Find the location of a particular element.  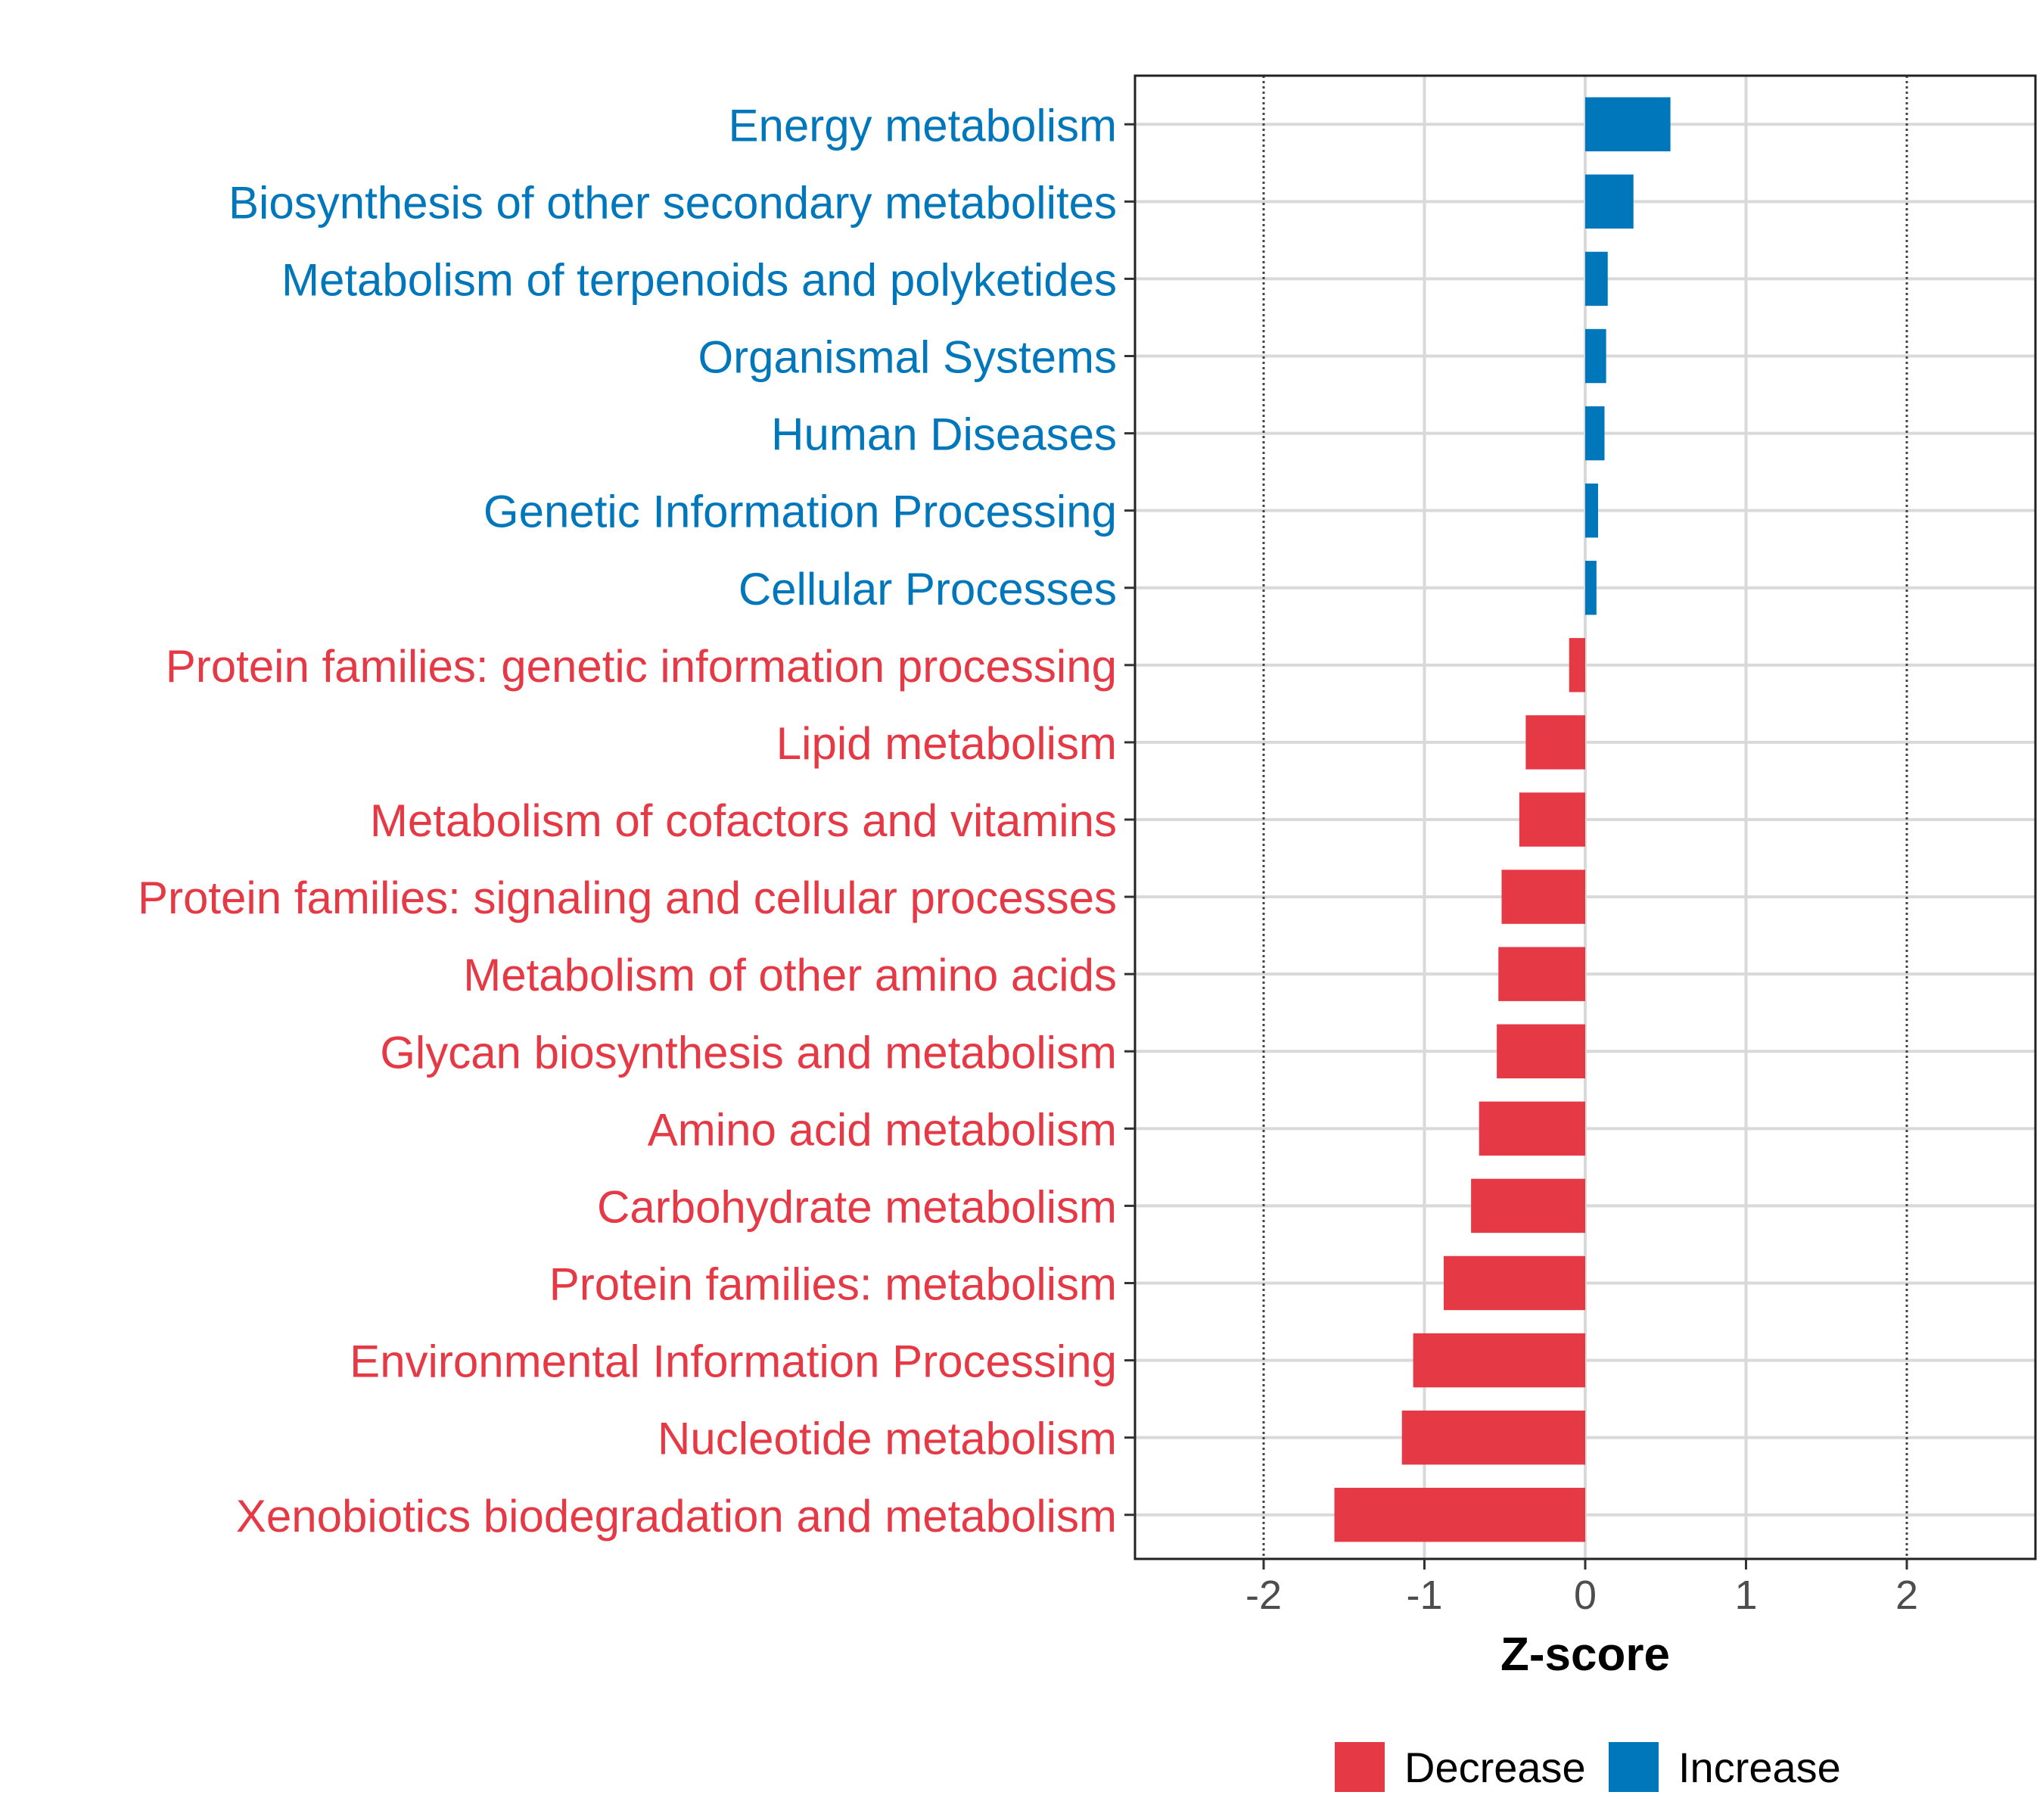

legend-item-increase: Increase is located at coordinates (1725, 1767).